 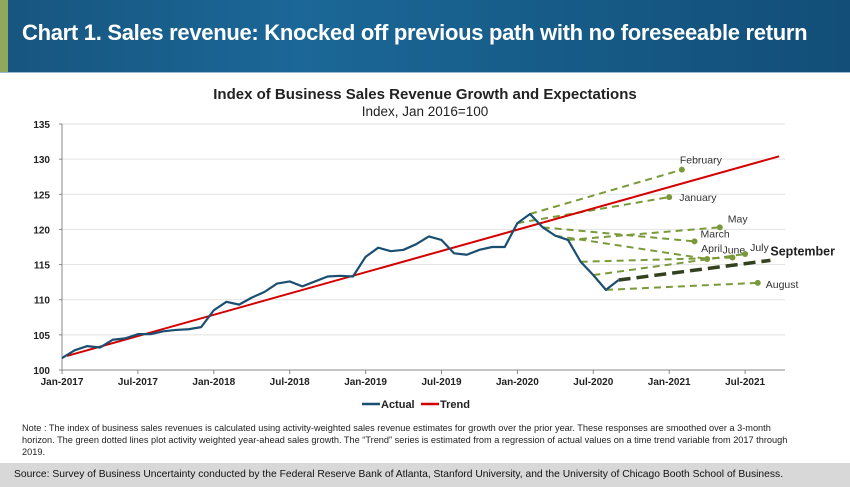 I want to click on y-tick-label: 100, so click(x=41, y=371).